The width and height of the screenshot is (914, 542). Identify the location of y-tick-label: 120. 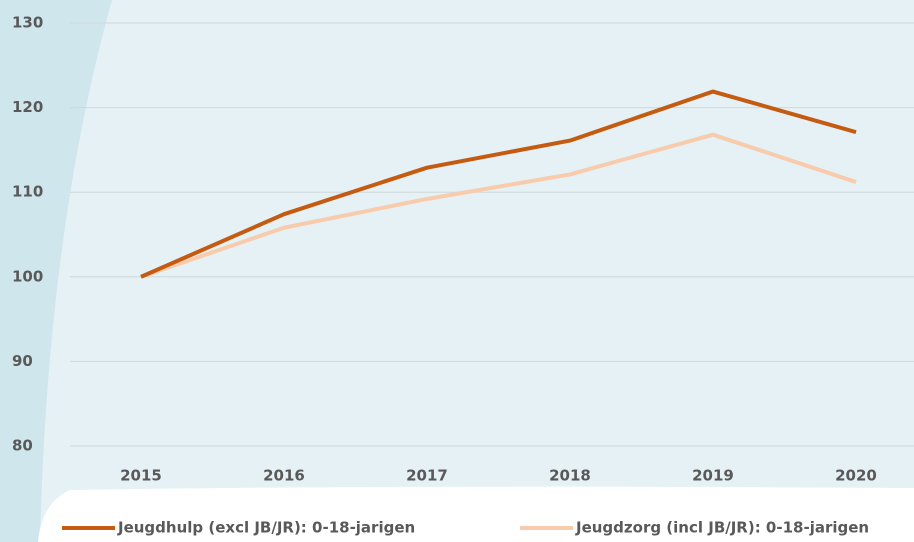
(27, 107).